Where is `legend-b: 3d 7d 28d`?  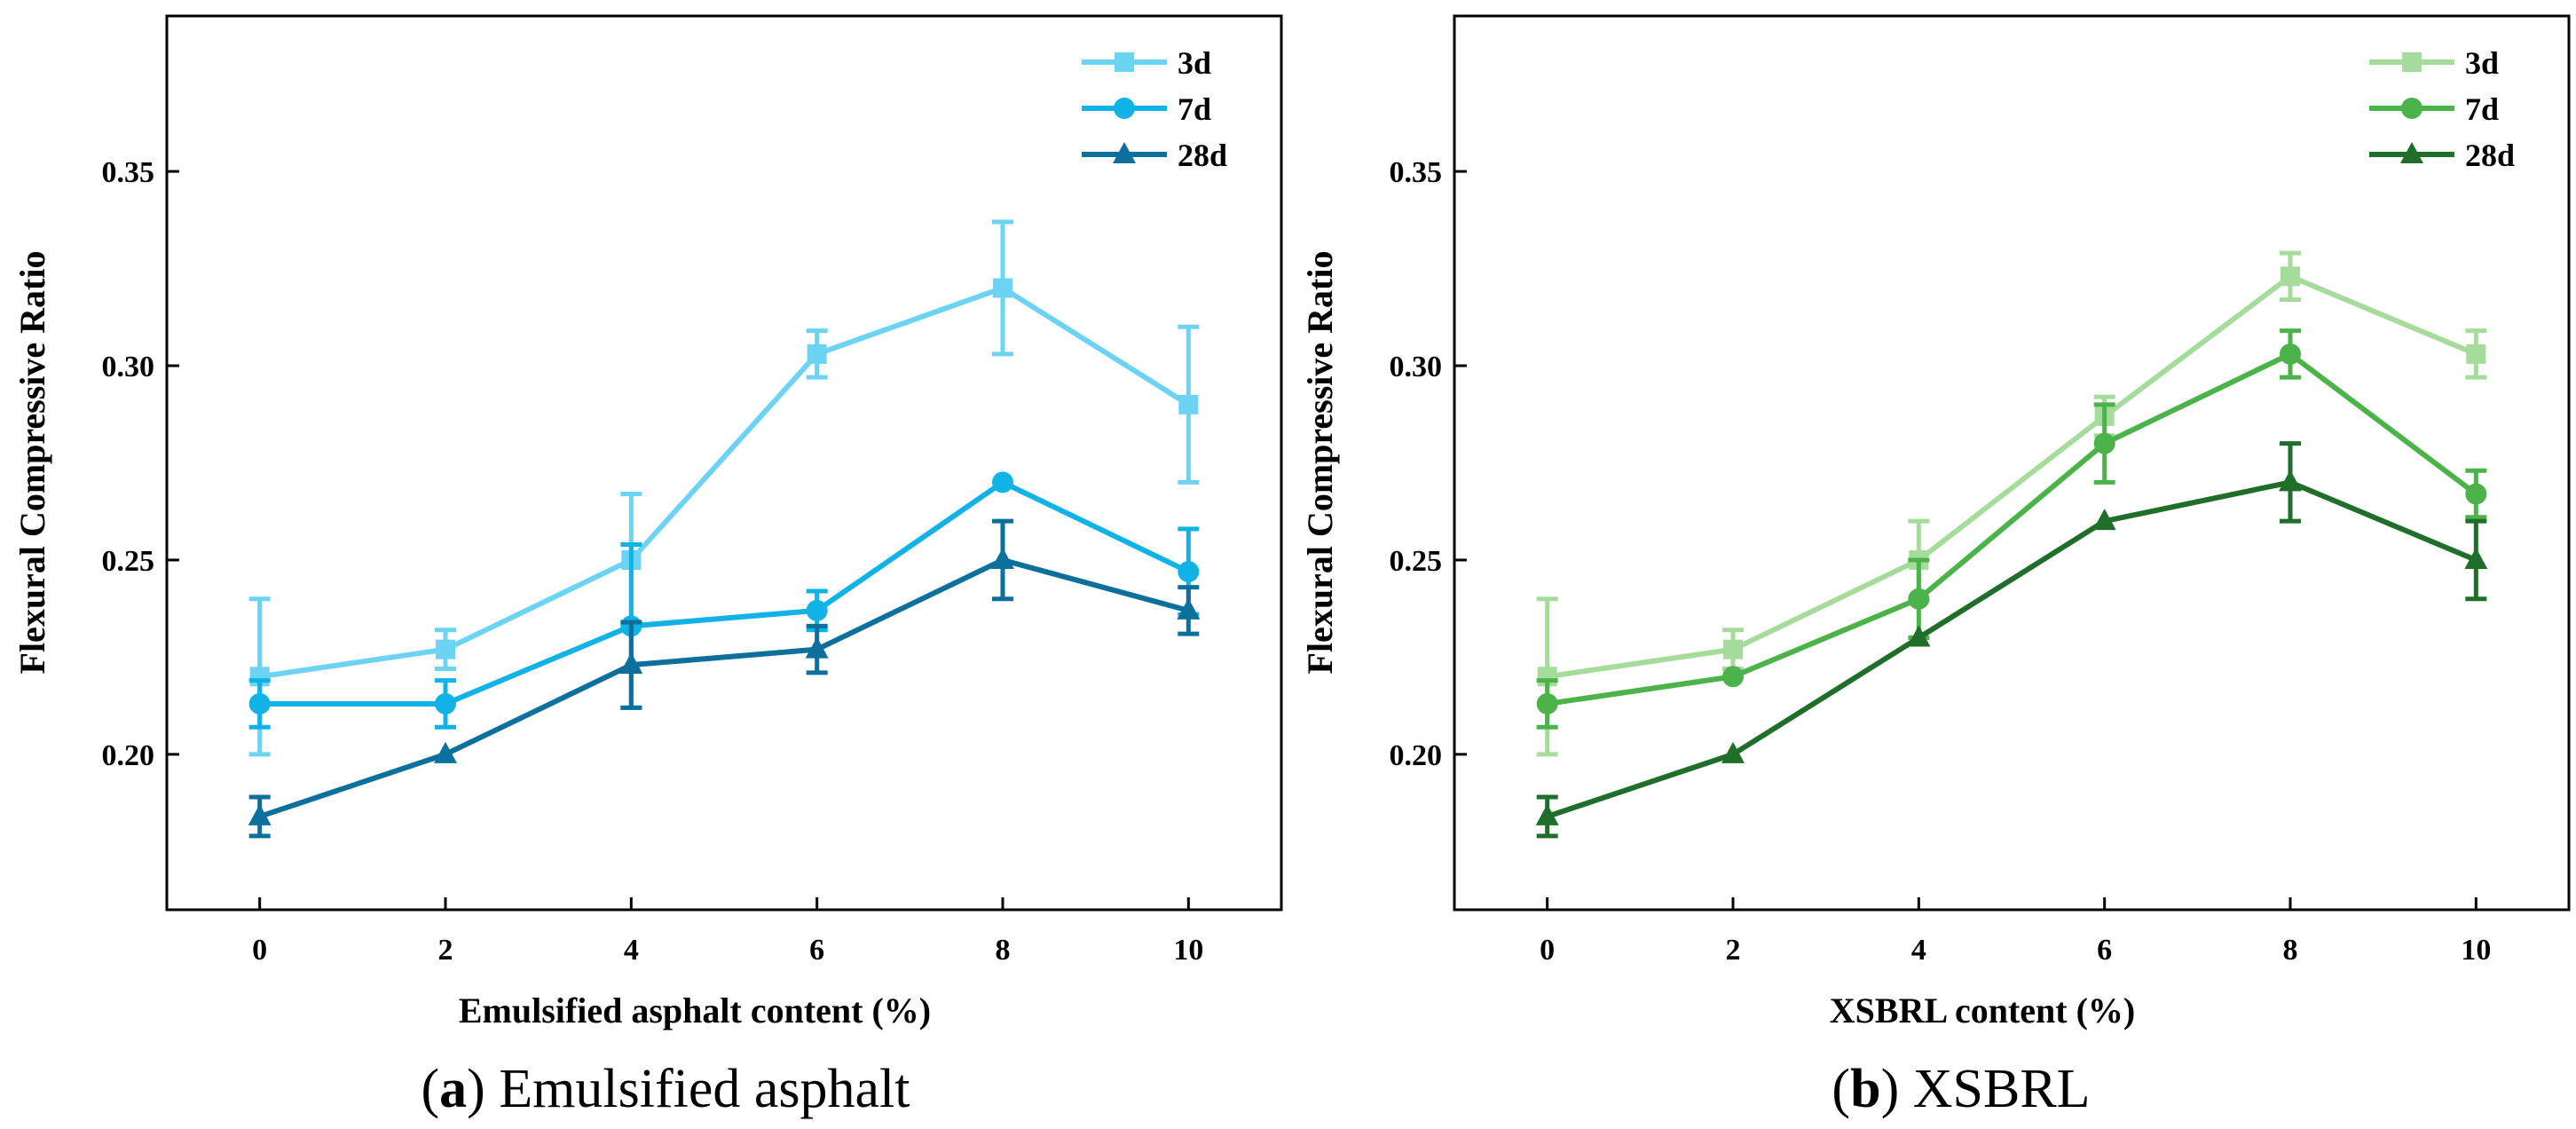 legend-b: 3d 7d 28d is located at coordinates (2442, 109).